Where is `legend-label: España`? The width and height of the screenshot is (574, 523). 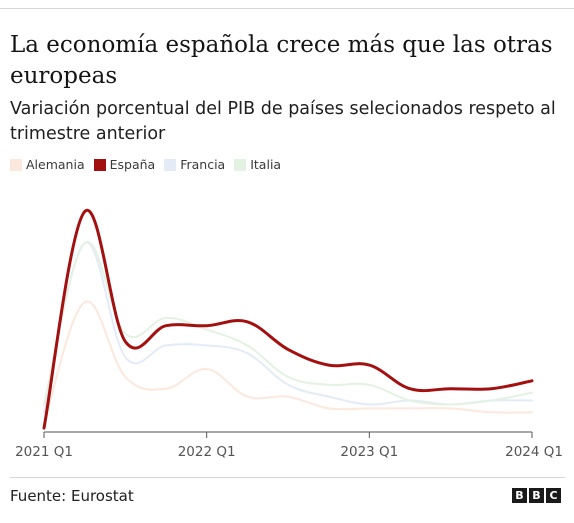
legend-label: España is located at coordinates (132, 164).